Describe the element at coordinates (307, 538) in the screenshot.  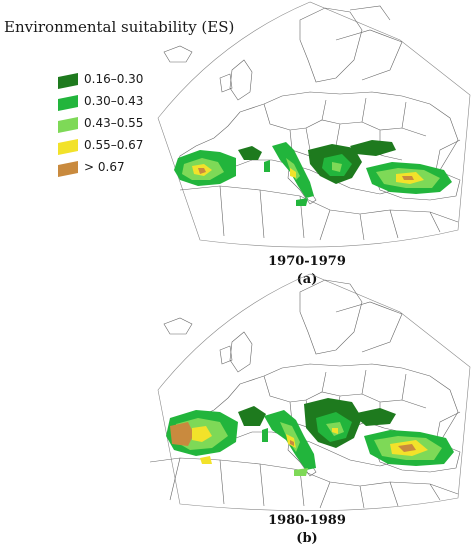
I see `panel-label: (b)` at that location.